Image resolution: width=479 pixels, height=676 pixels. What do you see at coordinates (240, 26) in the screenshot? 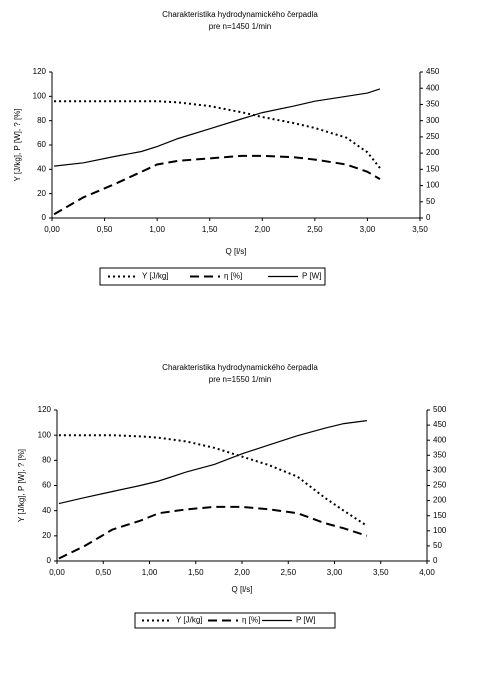
I see `chart-subtitle: pre n=1450 1/min` at bounding box center [240, 26].